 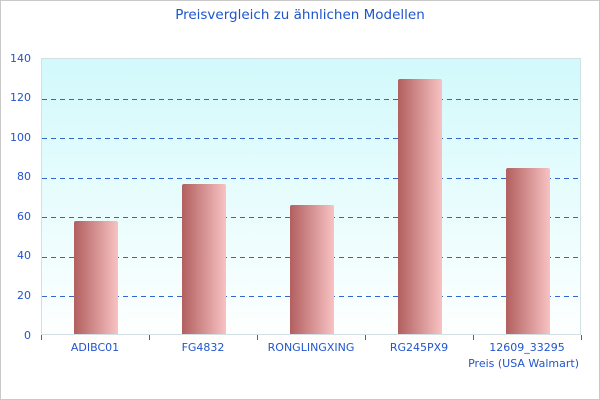 What do you see at coordinates (311, 139) in the screenshot?
I see `gridline-y100` at bounding box center [311, 139].